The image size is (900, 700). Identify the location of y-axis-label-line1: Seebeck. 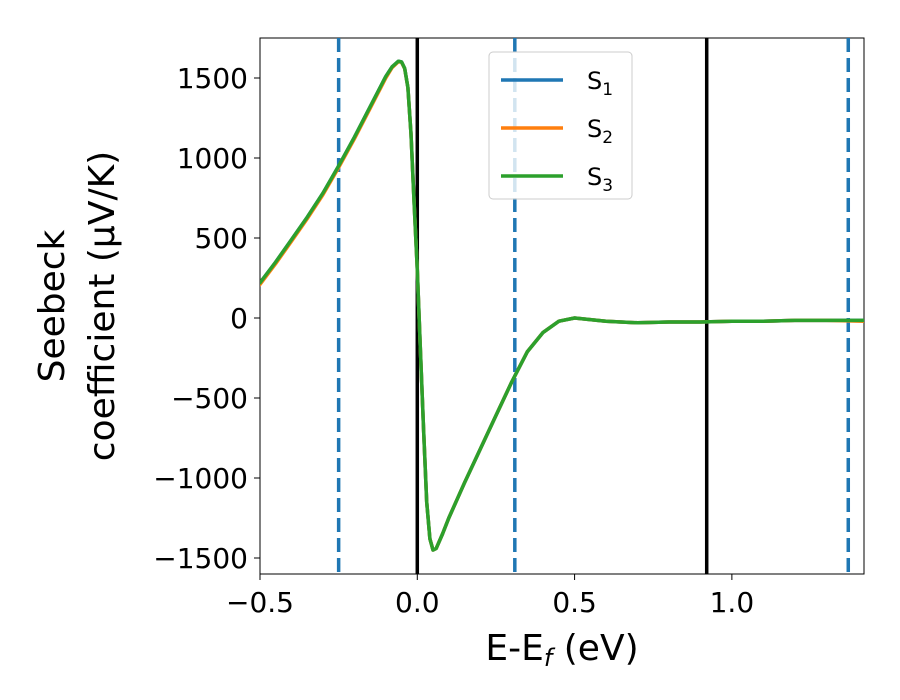
(52, 305).